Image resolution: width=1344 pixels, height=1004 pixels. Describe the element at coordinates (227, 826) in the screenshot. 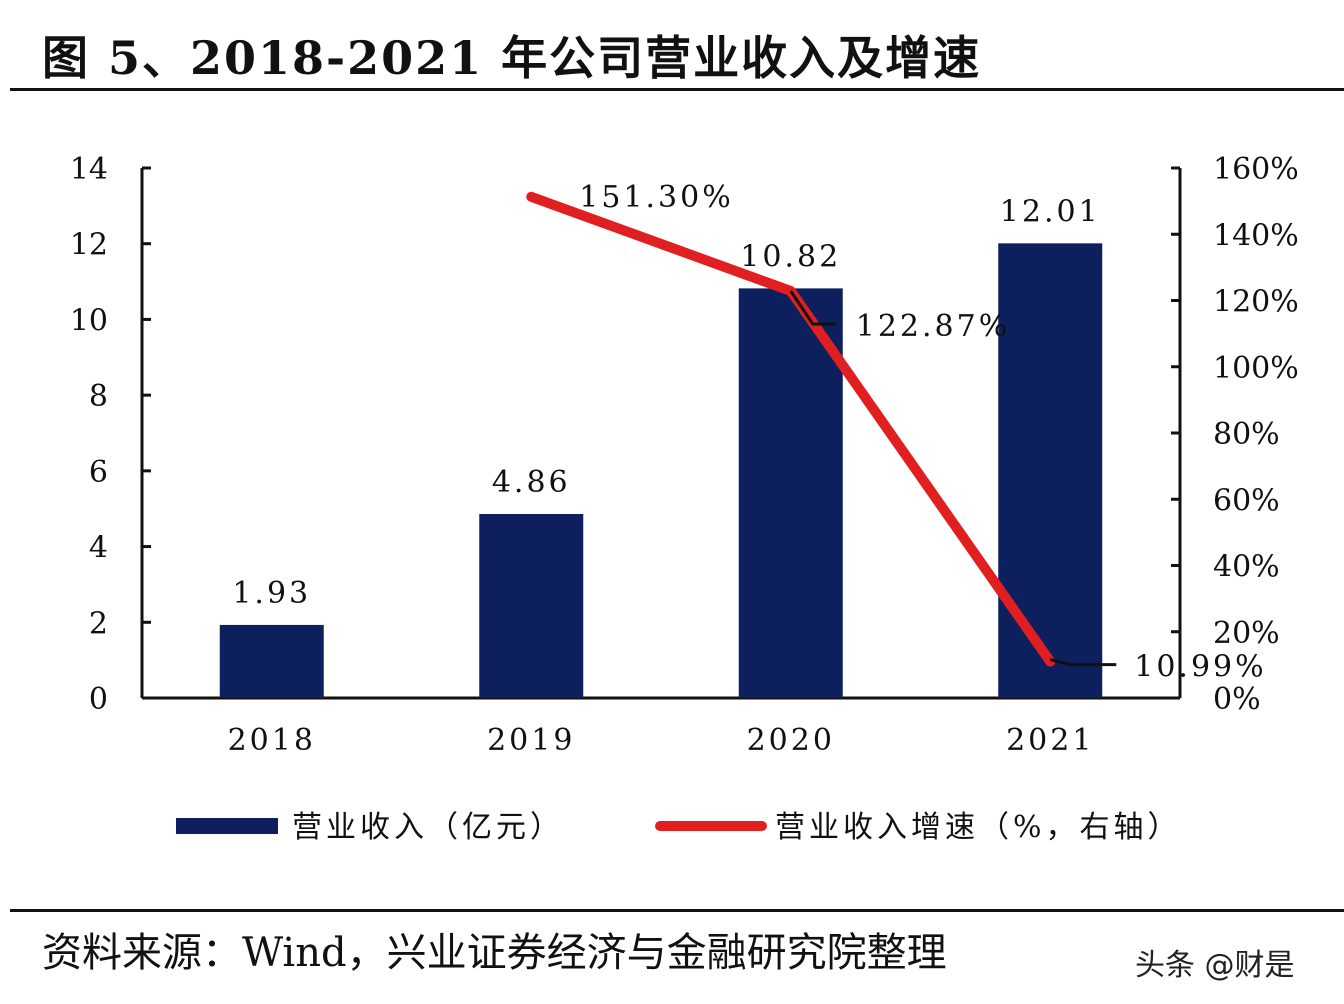

I see `legend-bar-swatch` at that location.